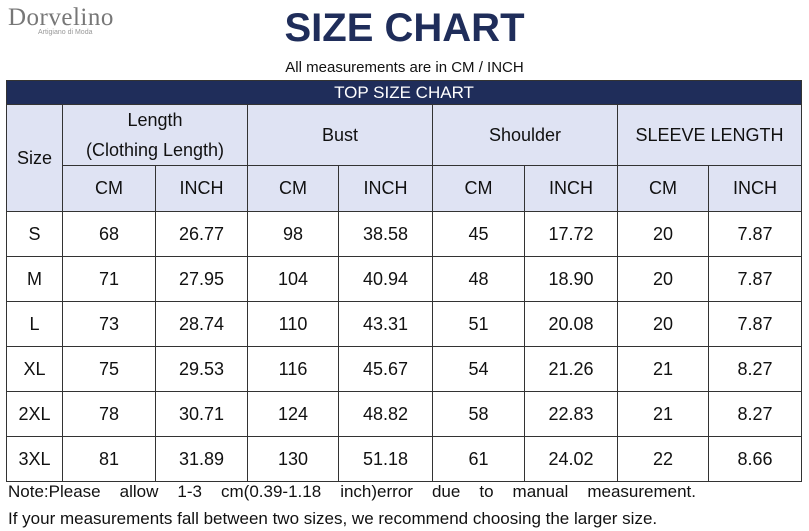 The width and height of the screenshot is (809, 531). What do you see at coordinates (571, 279) in the screenshot?
I see `value-cell: 18.90` at bounding box center [571, 279].